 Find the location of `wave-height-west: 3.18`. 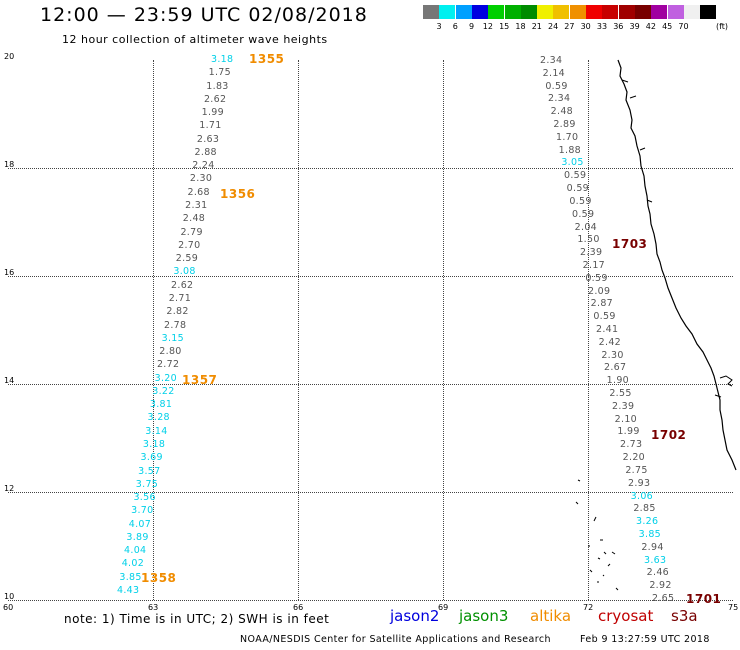

wave-height-west: 3.18 is located at coordinates (154, 444).